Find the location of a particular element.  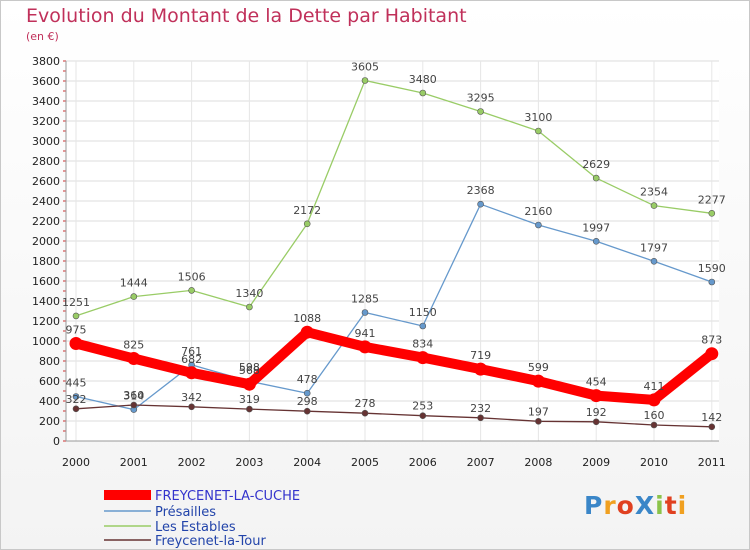

data-label: 454 is located at coordinates (596, 382).